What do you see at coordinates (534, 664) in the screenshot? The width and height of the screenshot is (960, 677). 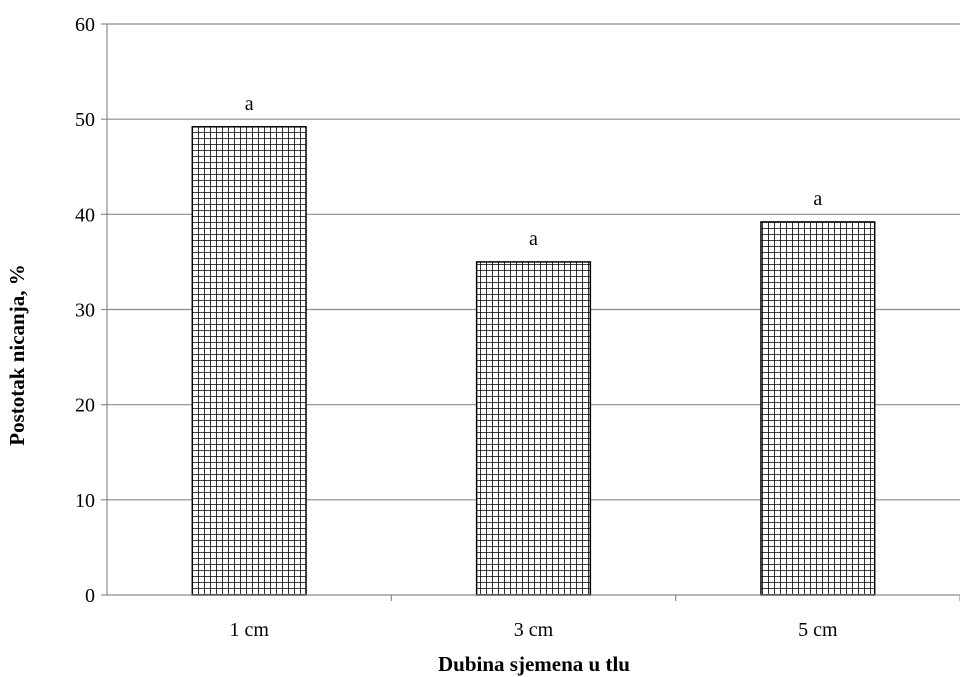 I see `x-axis-title: Dubina sjemena u tlu` at bounding box center [534, 664].